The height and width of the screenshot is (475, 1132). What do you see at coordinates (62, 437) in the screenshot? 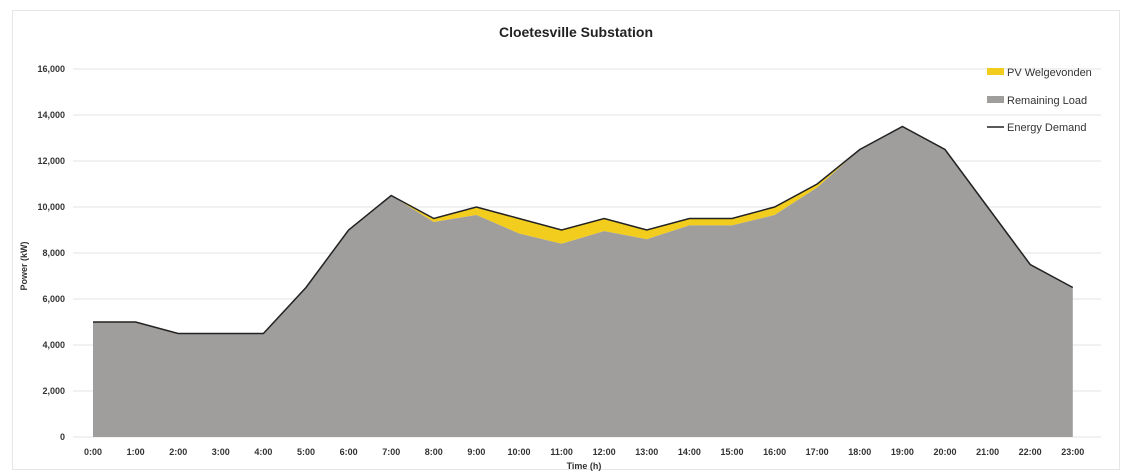
I see `y-tick-label: 0` at bounding box center [62, 437].